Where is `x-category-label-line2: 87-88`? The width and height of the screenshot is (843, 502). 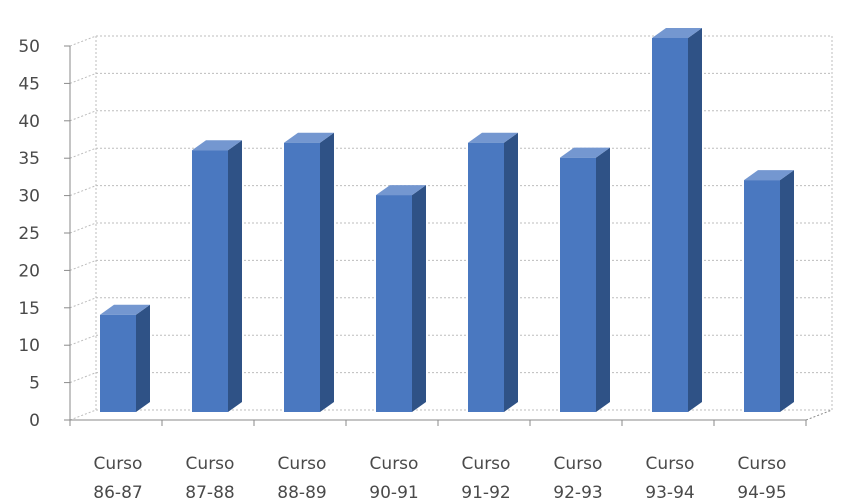 x-category-label-line2: 87-88 is located at coordinates (209, 492).